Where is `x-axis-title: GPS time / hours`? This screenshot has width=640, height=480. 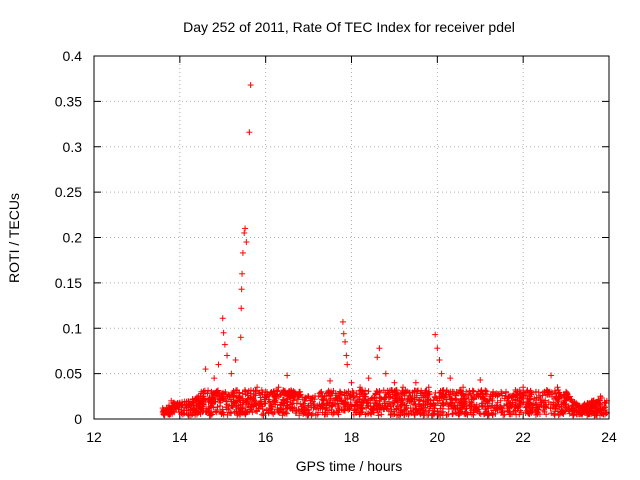
x-axis-title: GPS time / hours is located at coordinates (349, 466).